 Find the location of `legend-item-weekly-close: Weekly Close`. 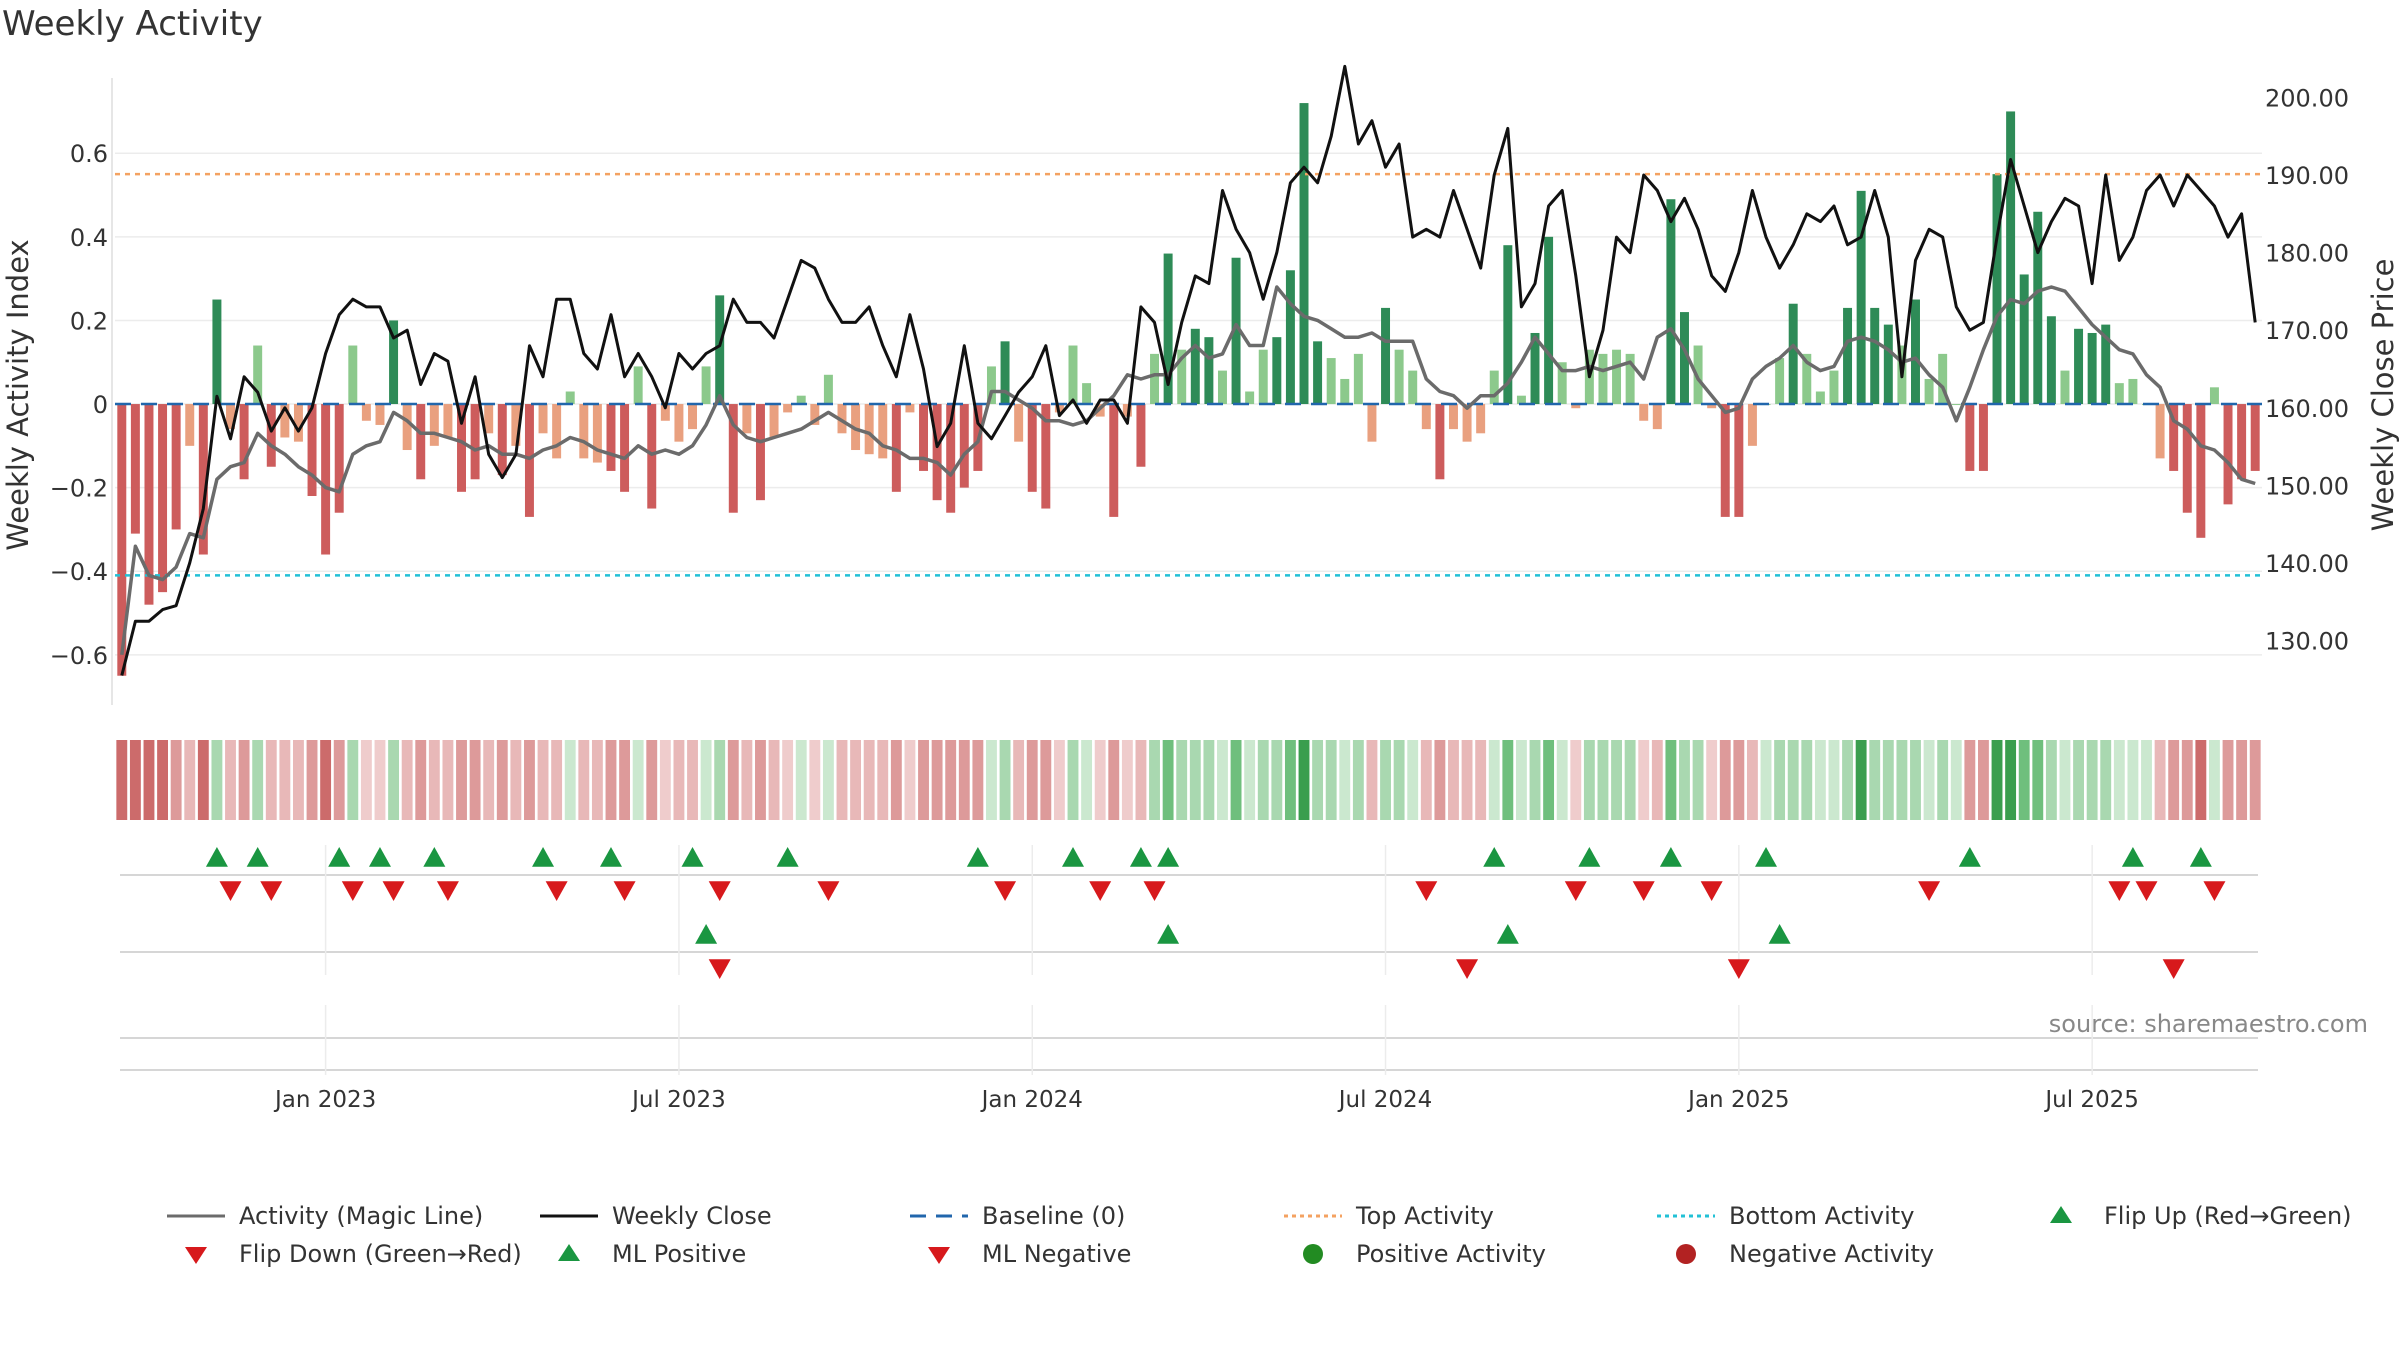

legend-item-weekly-close: Weekly Close is located at coordinates (655, 1216).